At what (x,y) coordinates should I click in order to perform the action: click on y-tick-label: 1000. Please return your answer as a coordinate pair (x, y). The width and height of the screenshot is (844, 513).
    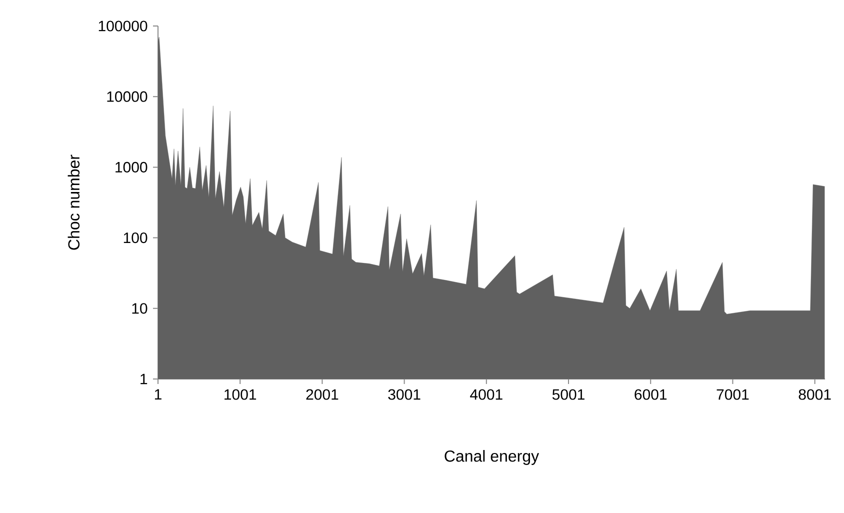
    Looking at the image, I should click on (132, 167).